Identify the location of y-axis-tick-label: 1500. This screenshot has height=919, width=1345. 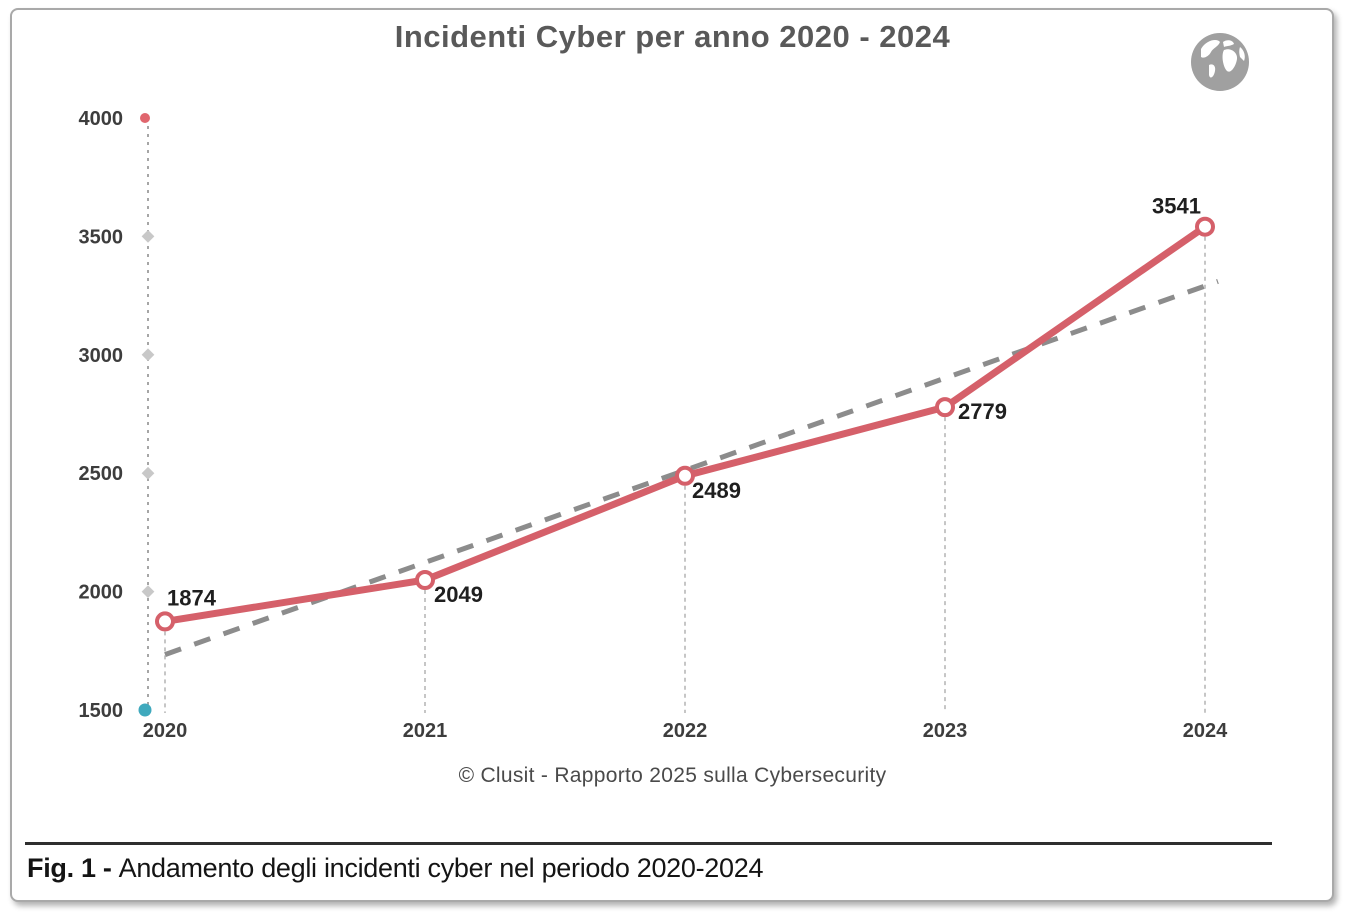
(101, 711).